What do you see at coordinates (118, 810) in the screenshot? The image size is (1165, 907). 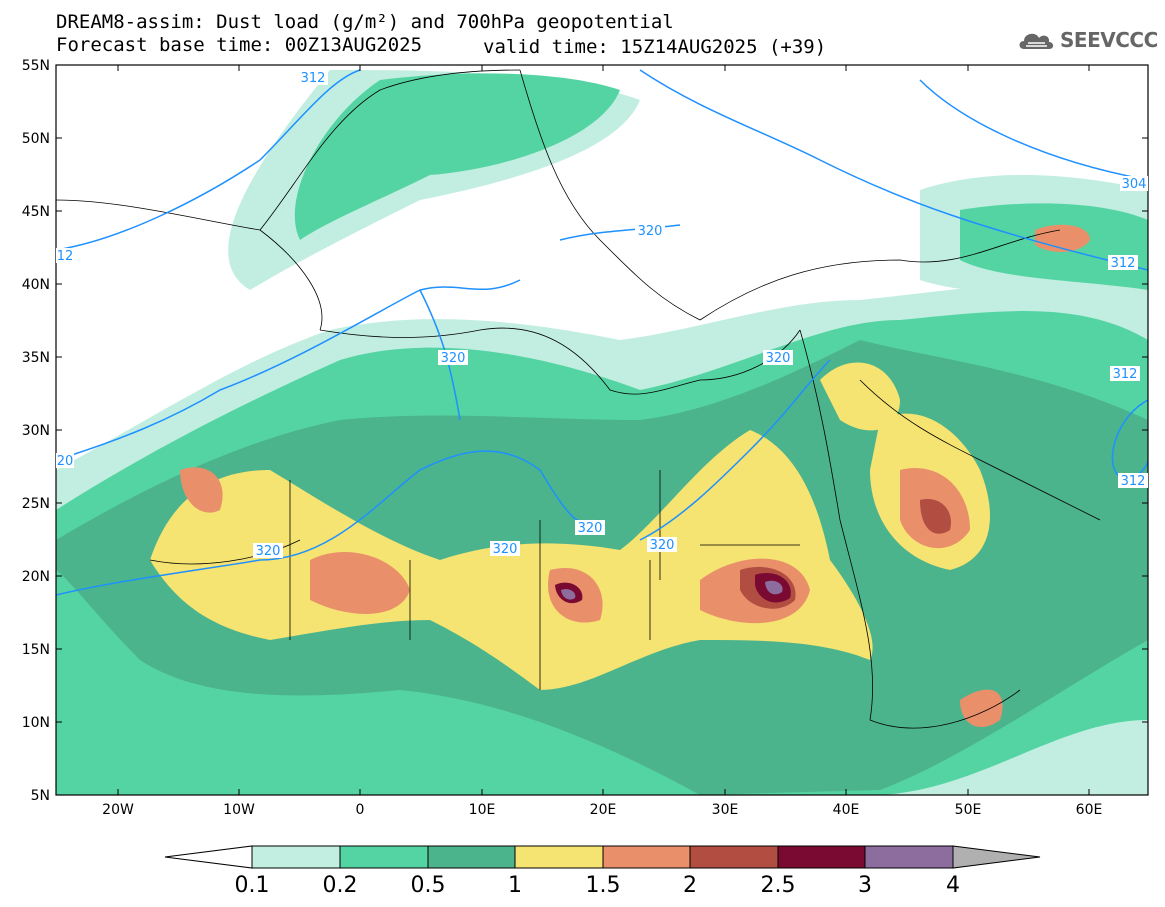 I see `lon-label: 20W` at bounding box center [118, 810].